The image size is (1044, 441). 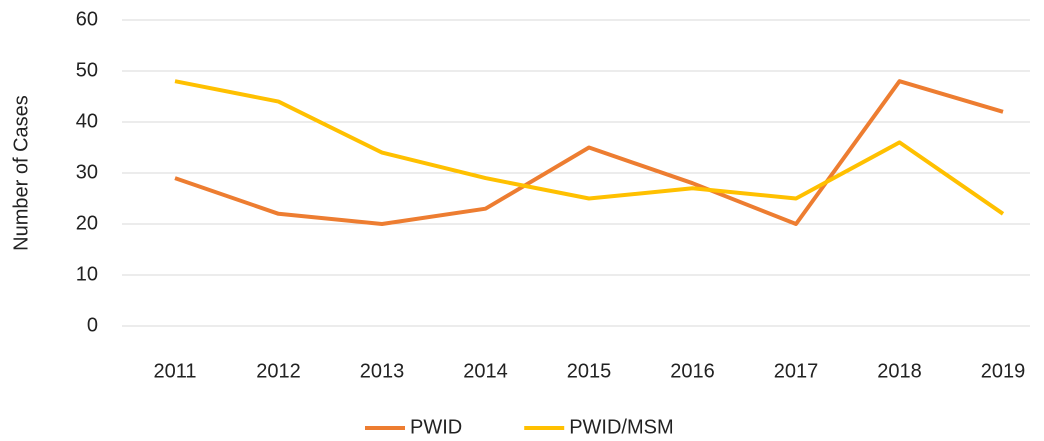 What do you see at coordinates (382, 371) in the screenshot?
I see `x-tick-label: 2013` at bounding box center [382, 371].